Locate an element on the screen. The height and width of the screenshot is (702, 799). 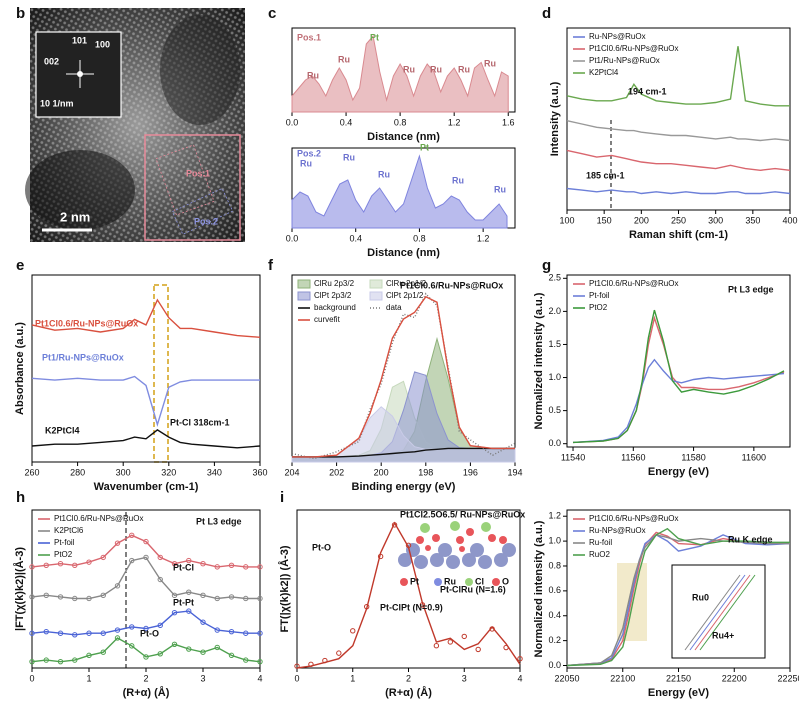
x-tick-label: 150 is located at coordinates (604, 220).